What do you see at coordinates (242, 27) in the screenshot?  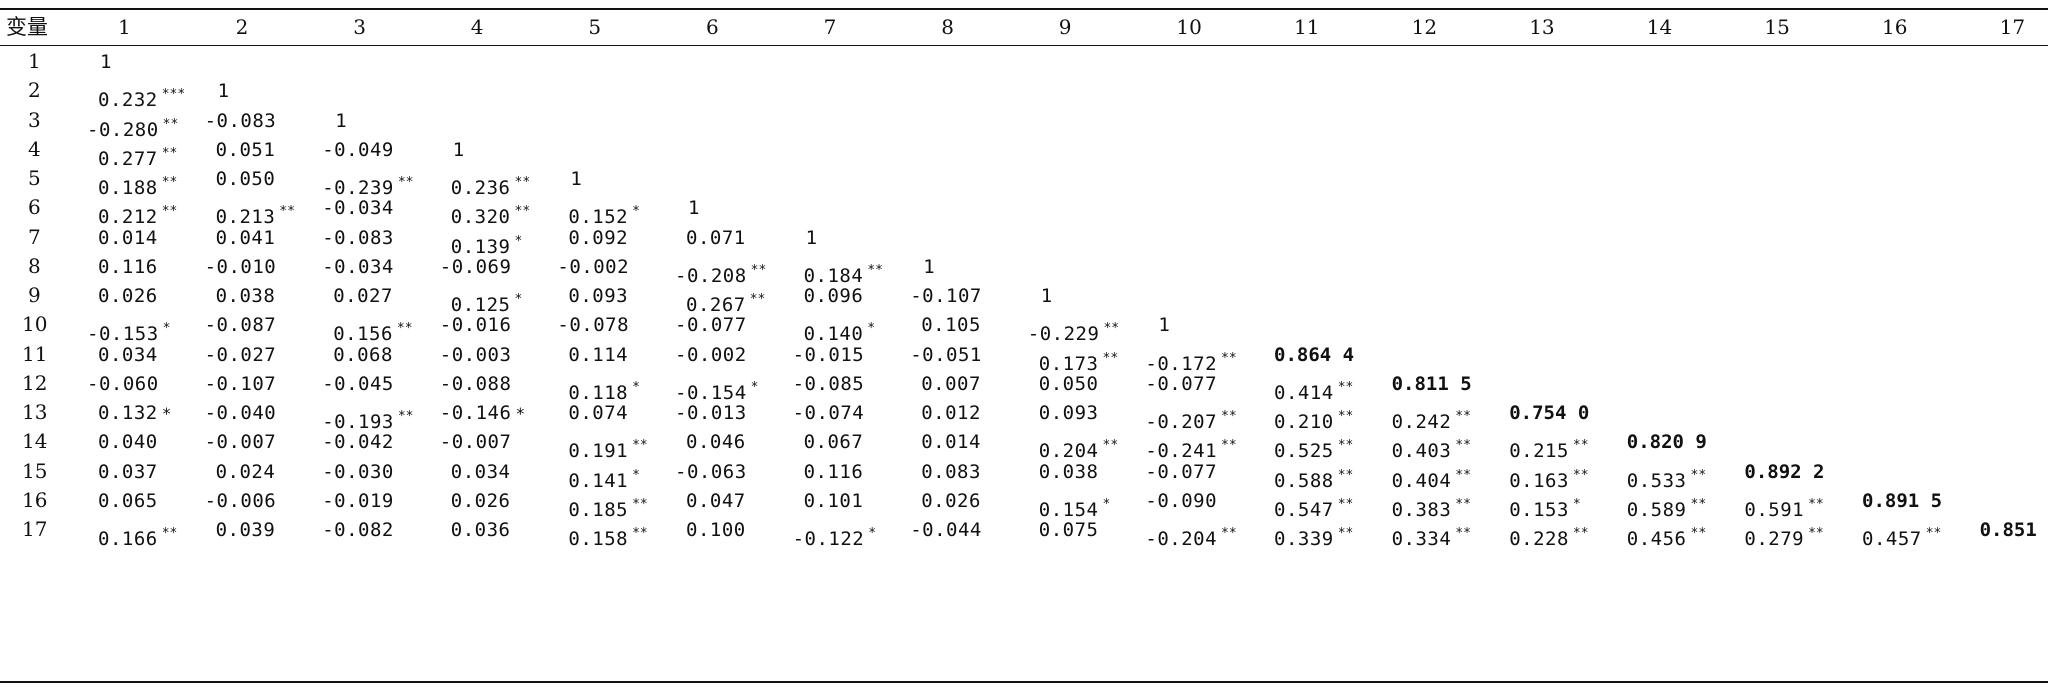 I see `column-header: 2` at bounding box center [242, 27].